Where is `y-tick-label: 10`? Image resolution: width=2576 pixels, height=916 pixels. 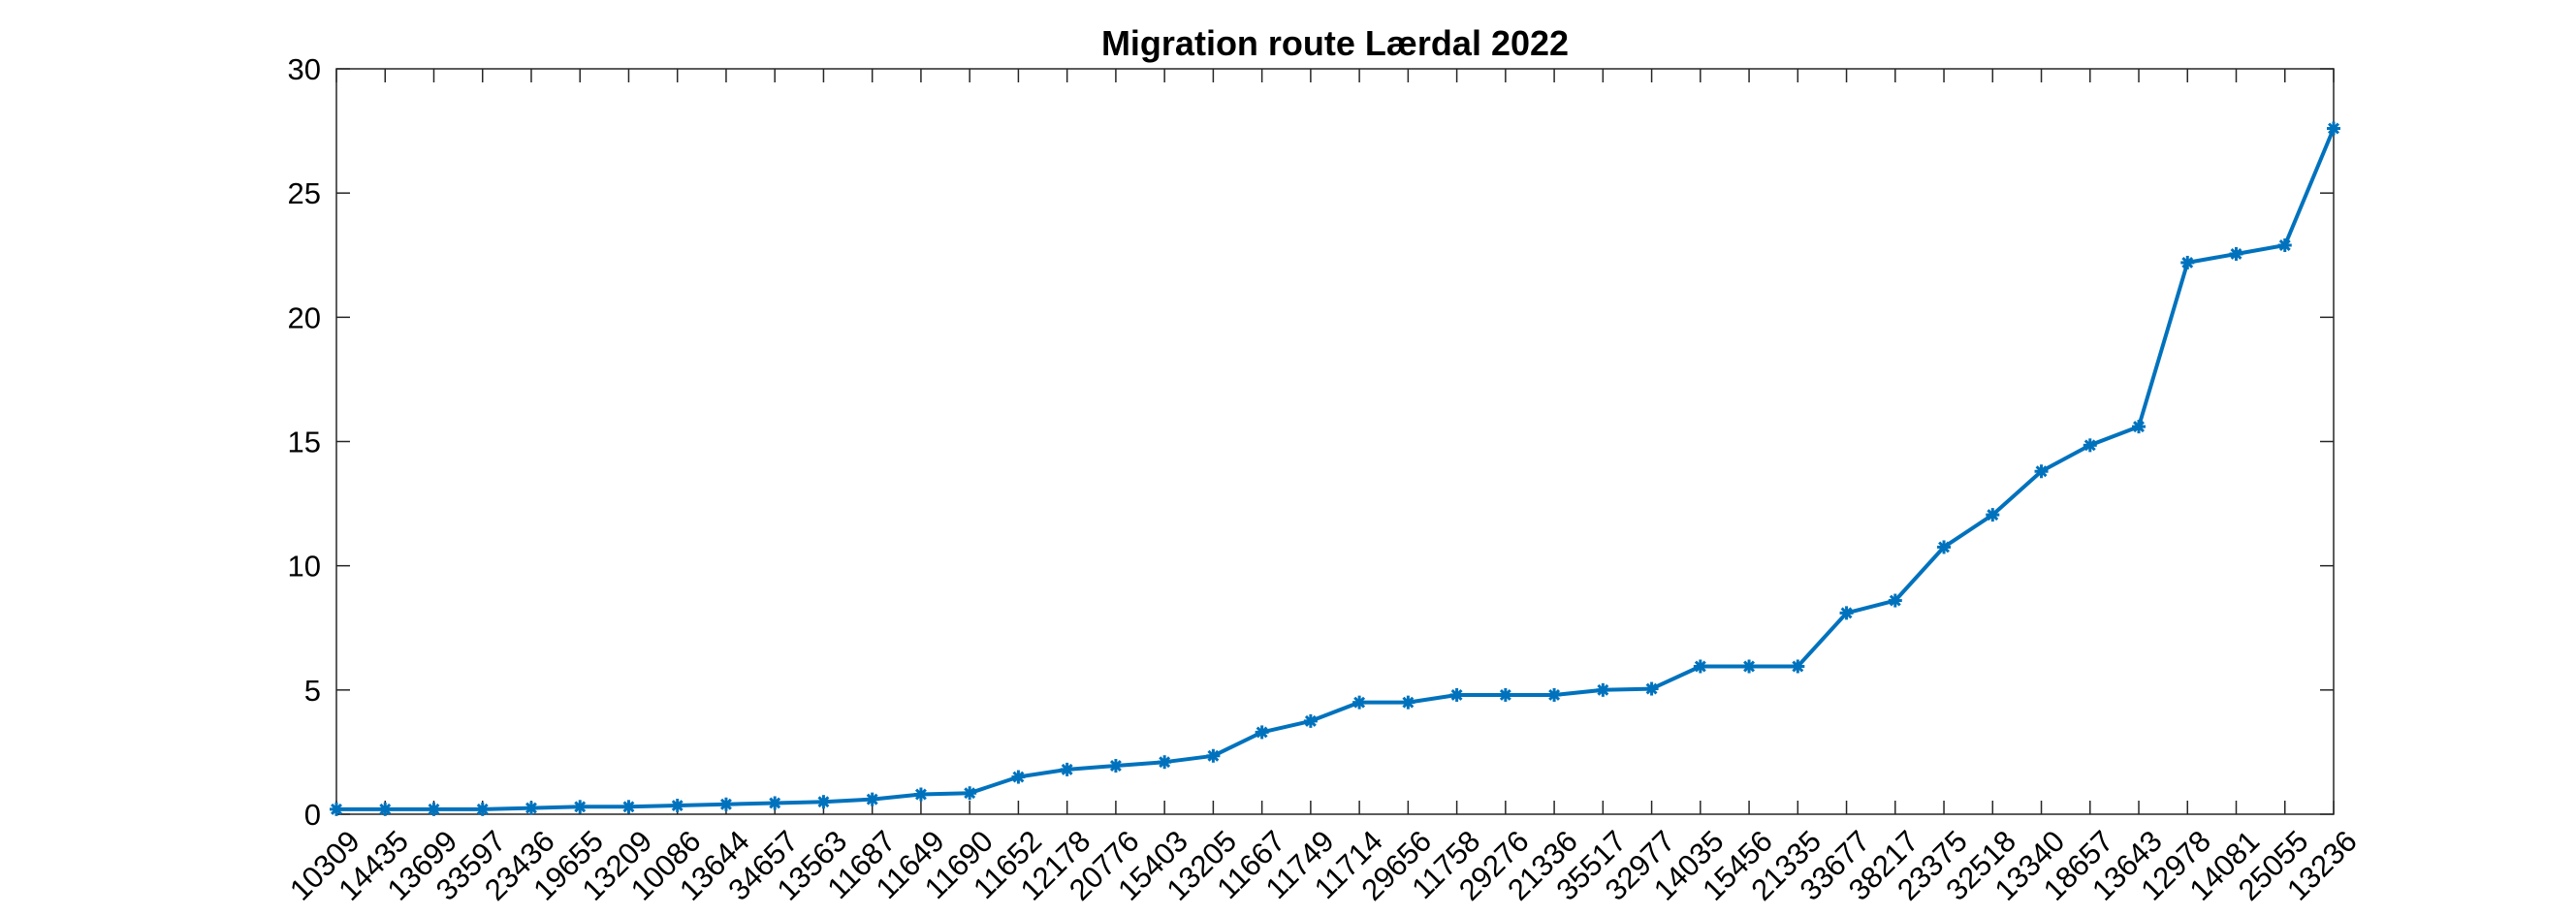 y-tick-label: 10 is located at coordinates (304, 567).